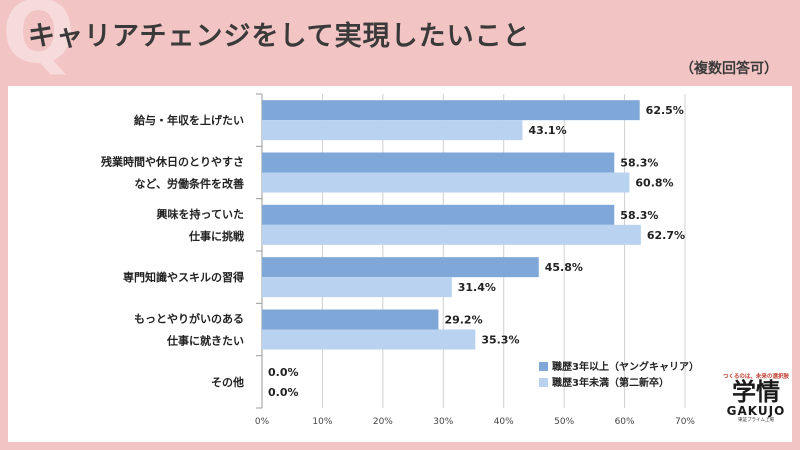 The width and height of the screenshot is (800, 450). Describe the element at coordinates (756, 377) in the screenshot. I see `logo-tagline: つくるのは、未来の選択肢` at that location.